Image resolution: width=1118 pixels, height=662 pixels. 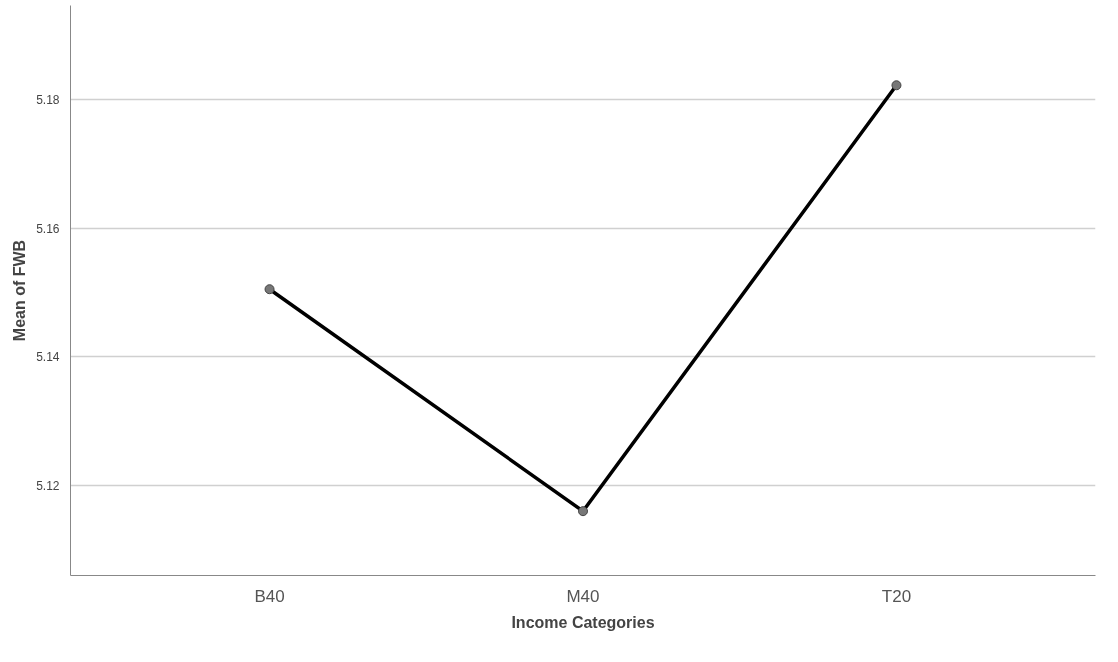 I want to click on y-tick-label: 5.12, so click(x=48, y=485).